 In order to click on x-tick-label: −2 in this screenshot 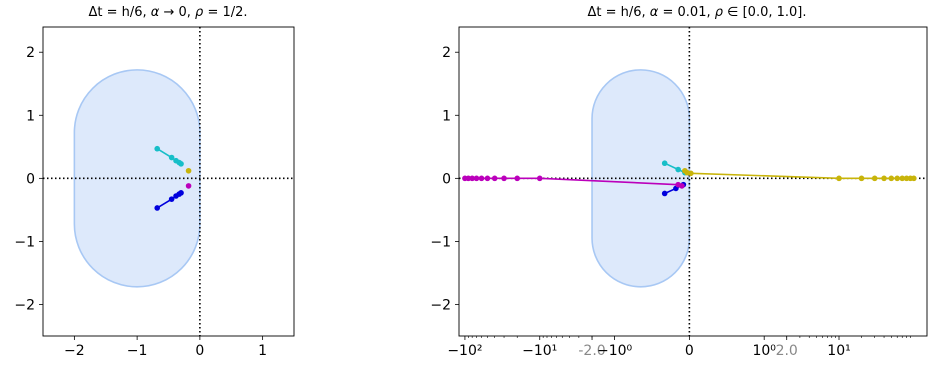, I will do `click(74, 351)`.